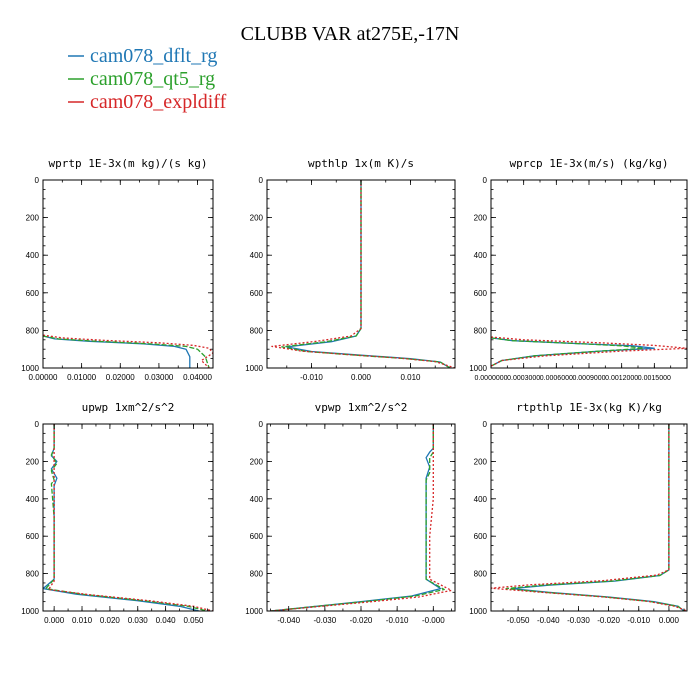 The height and width of the screenshot is (700, 700). Describe the element at coordinates (197, 377) in the screenshot. I see `x-tick-label: 0.04000` at that location.